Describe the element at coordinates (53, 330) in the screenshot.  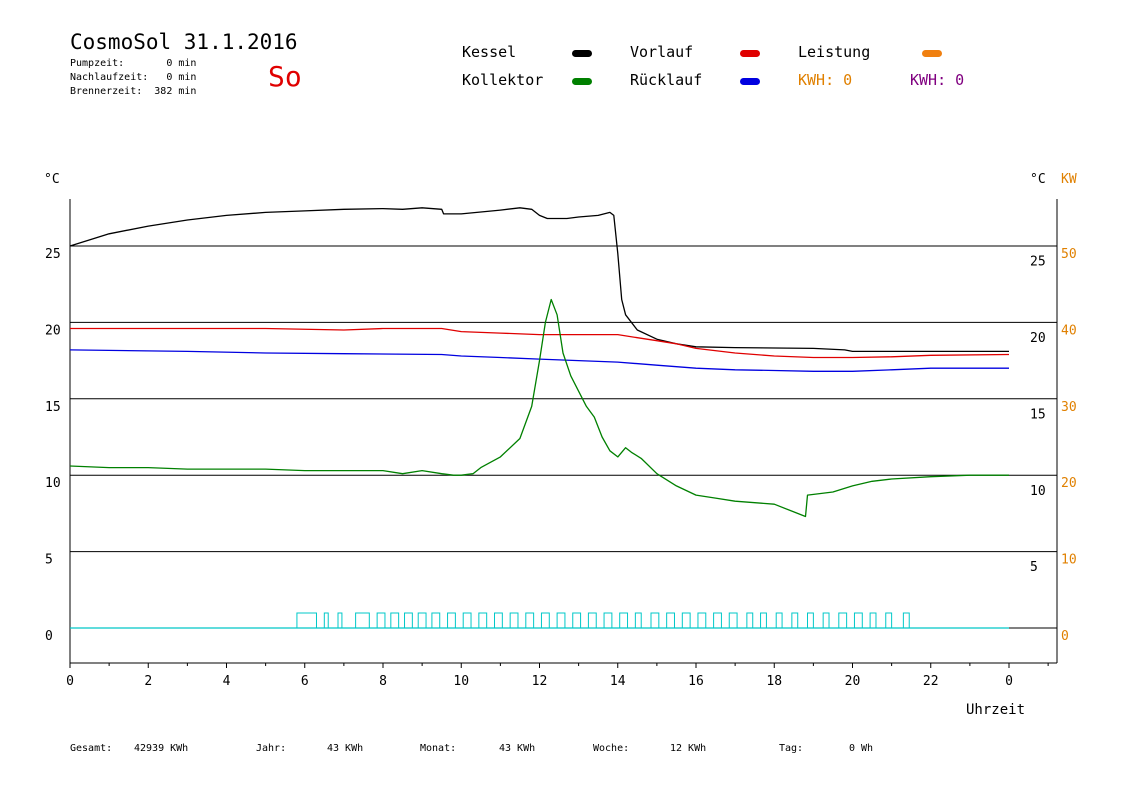
I see `left-tick-label: 20` at that location.